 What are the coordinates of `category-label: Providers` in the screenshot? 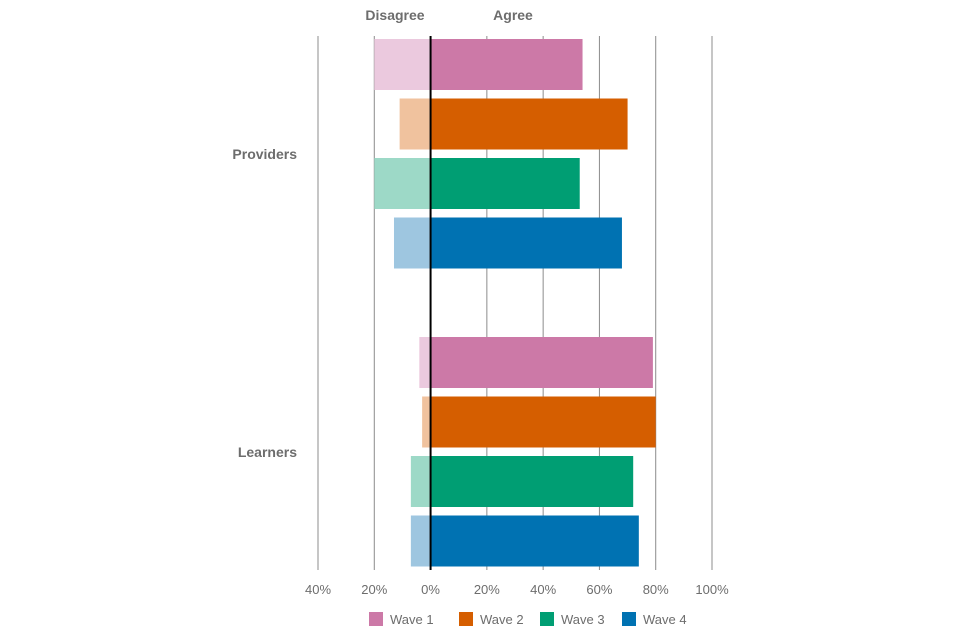 It's located at (264, 154).